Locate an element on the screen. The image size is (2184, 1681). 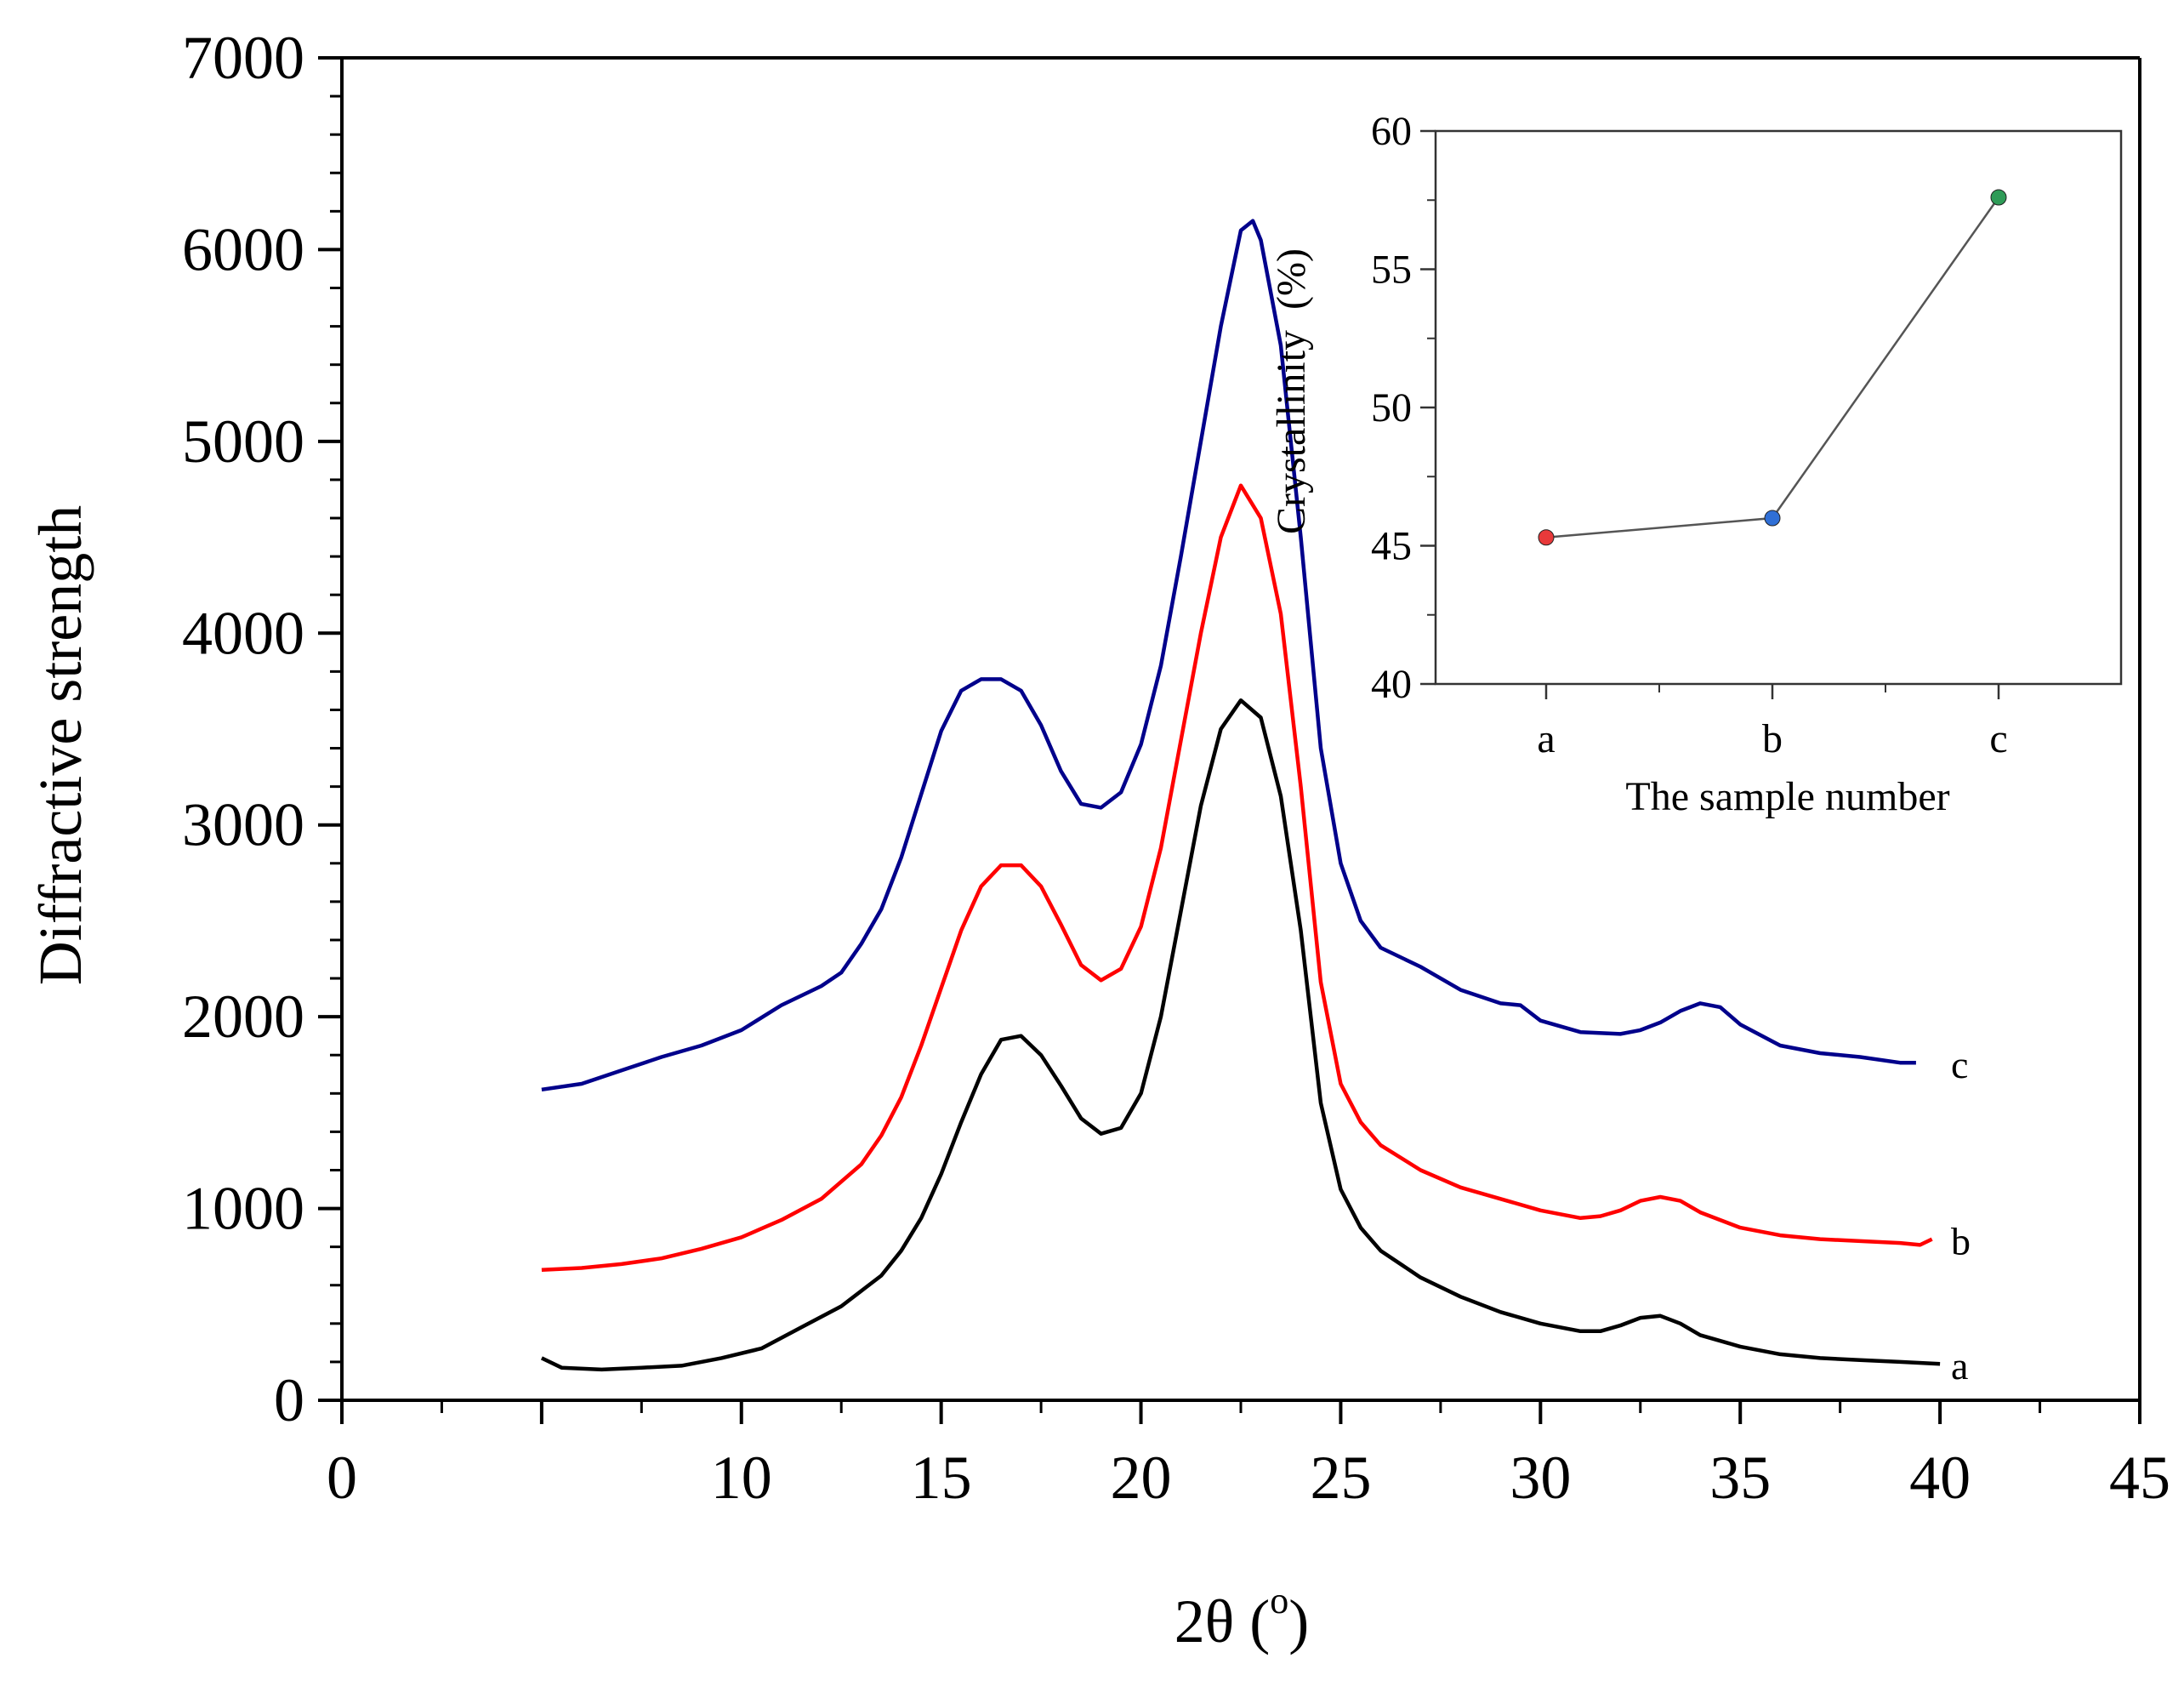
main-y-ticks: 0 1000 2000 3000 4000 5000 6000 7000 is located at coordinates (262, 729).